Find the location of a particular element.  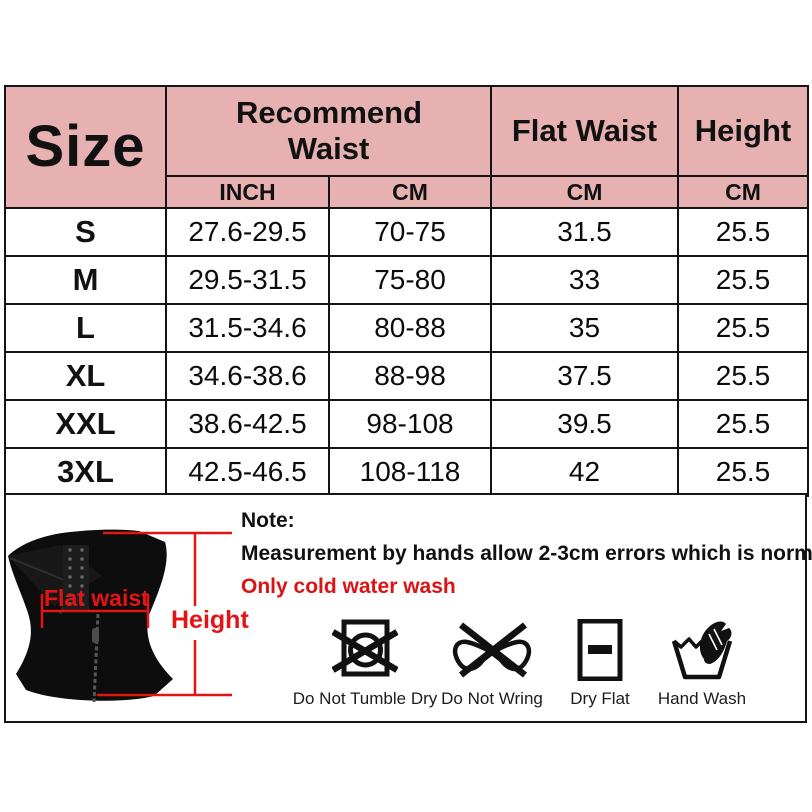

size-value: M is located at coordinates (85, 280).